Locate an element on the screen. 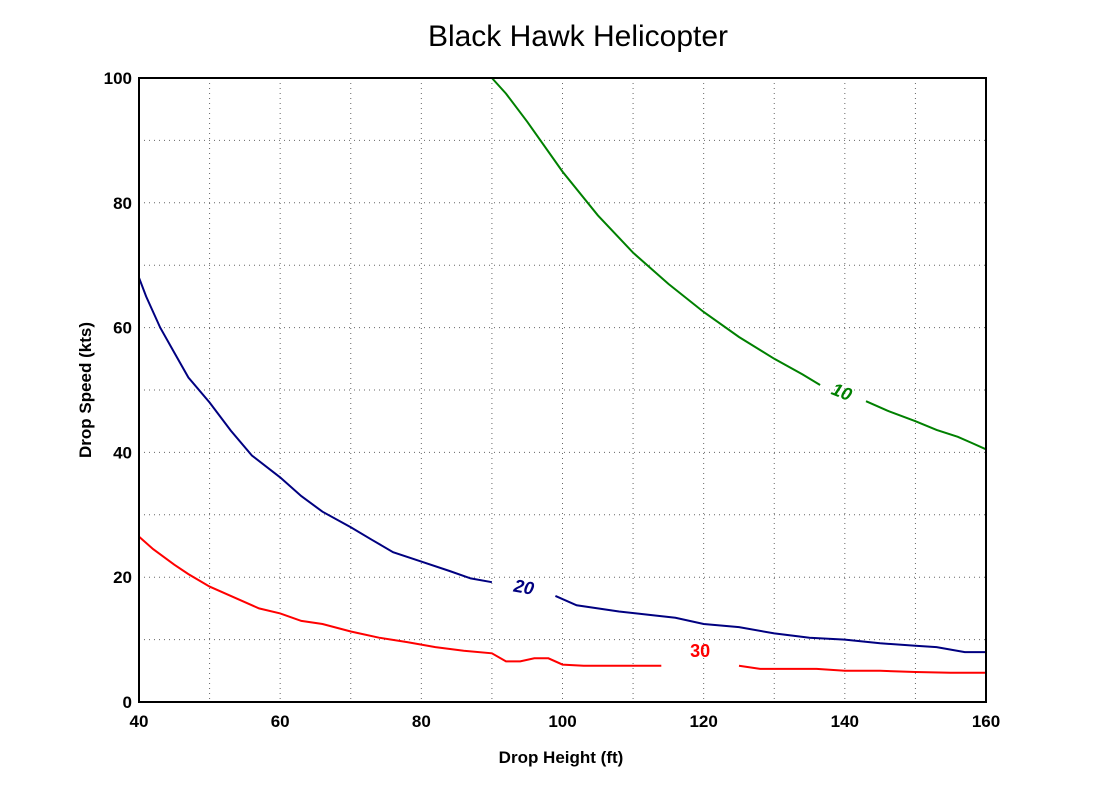 Image resolution: width=1100 pixels, height=794 pixels. x-tick-label: 120 is located at coordinates (703, 721).